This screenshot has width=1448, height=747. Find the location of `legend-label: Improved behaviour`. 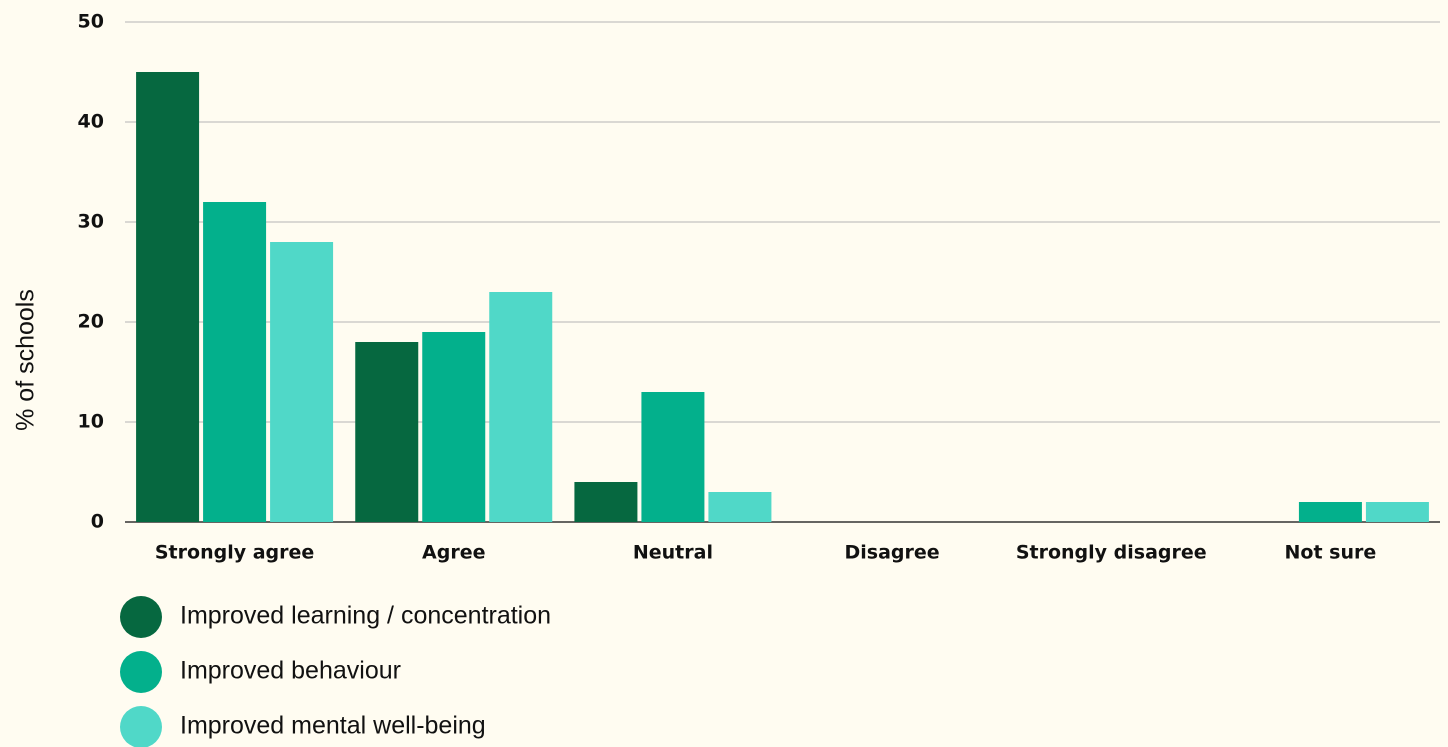

legend-label: Improved behaviour is located at coordinates (290, 671).